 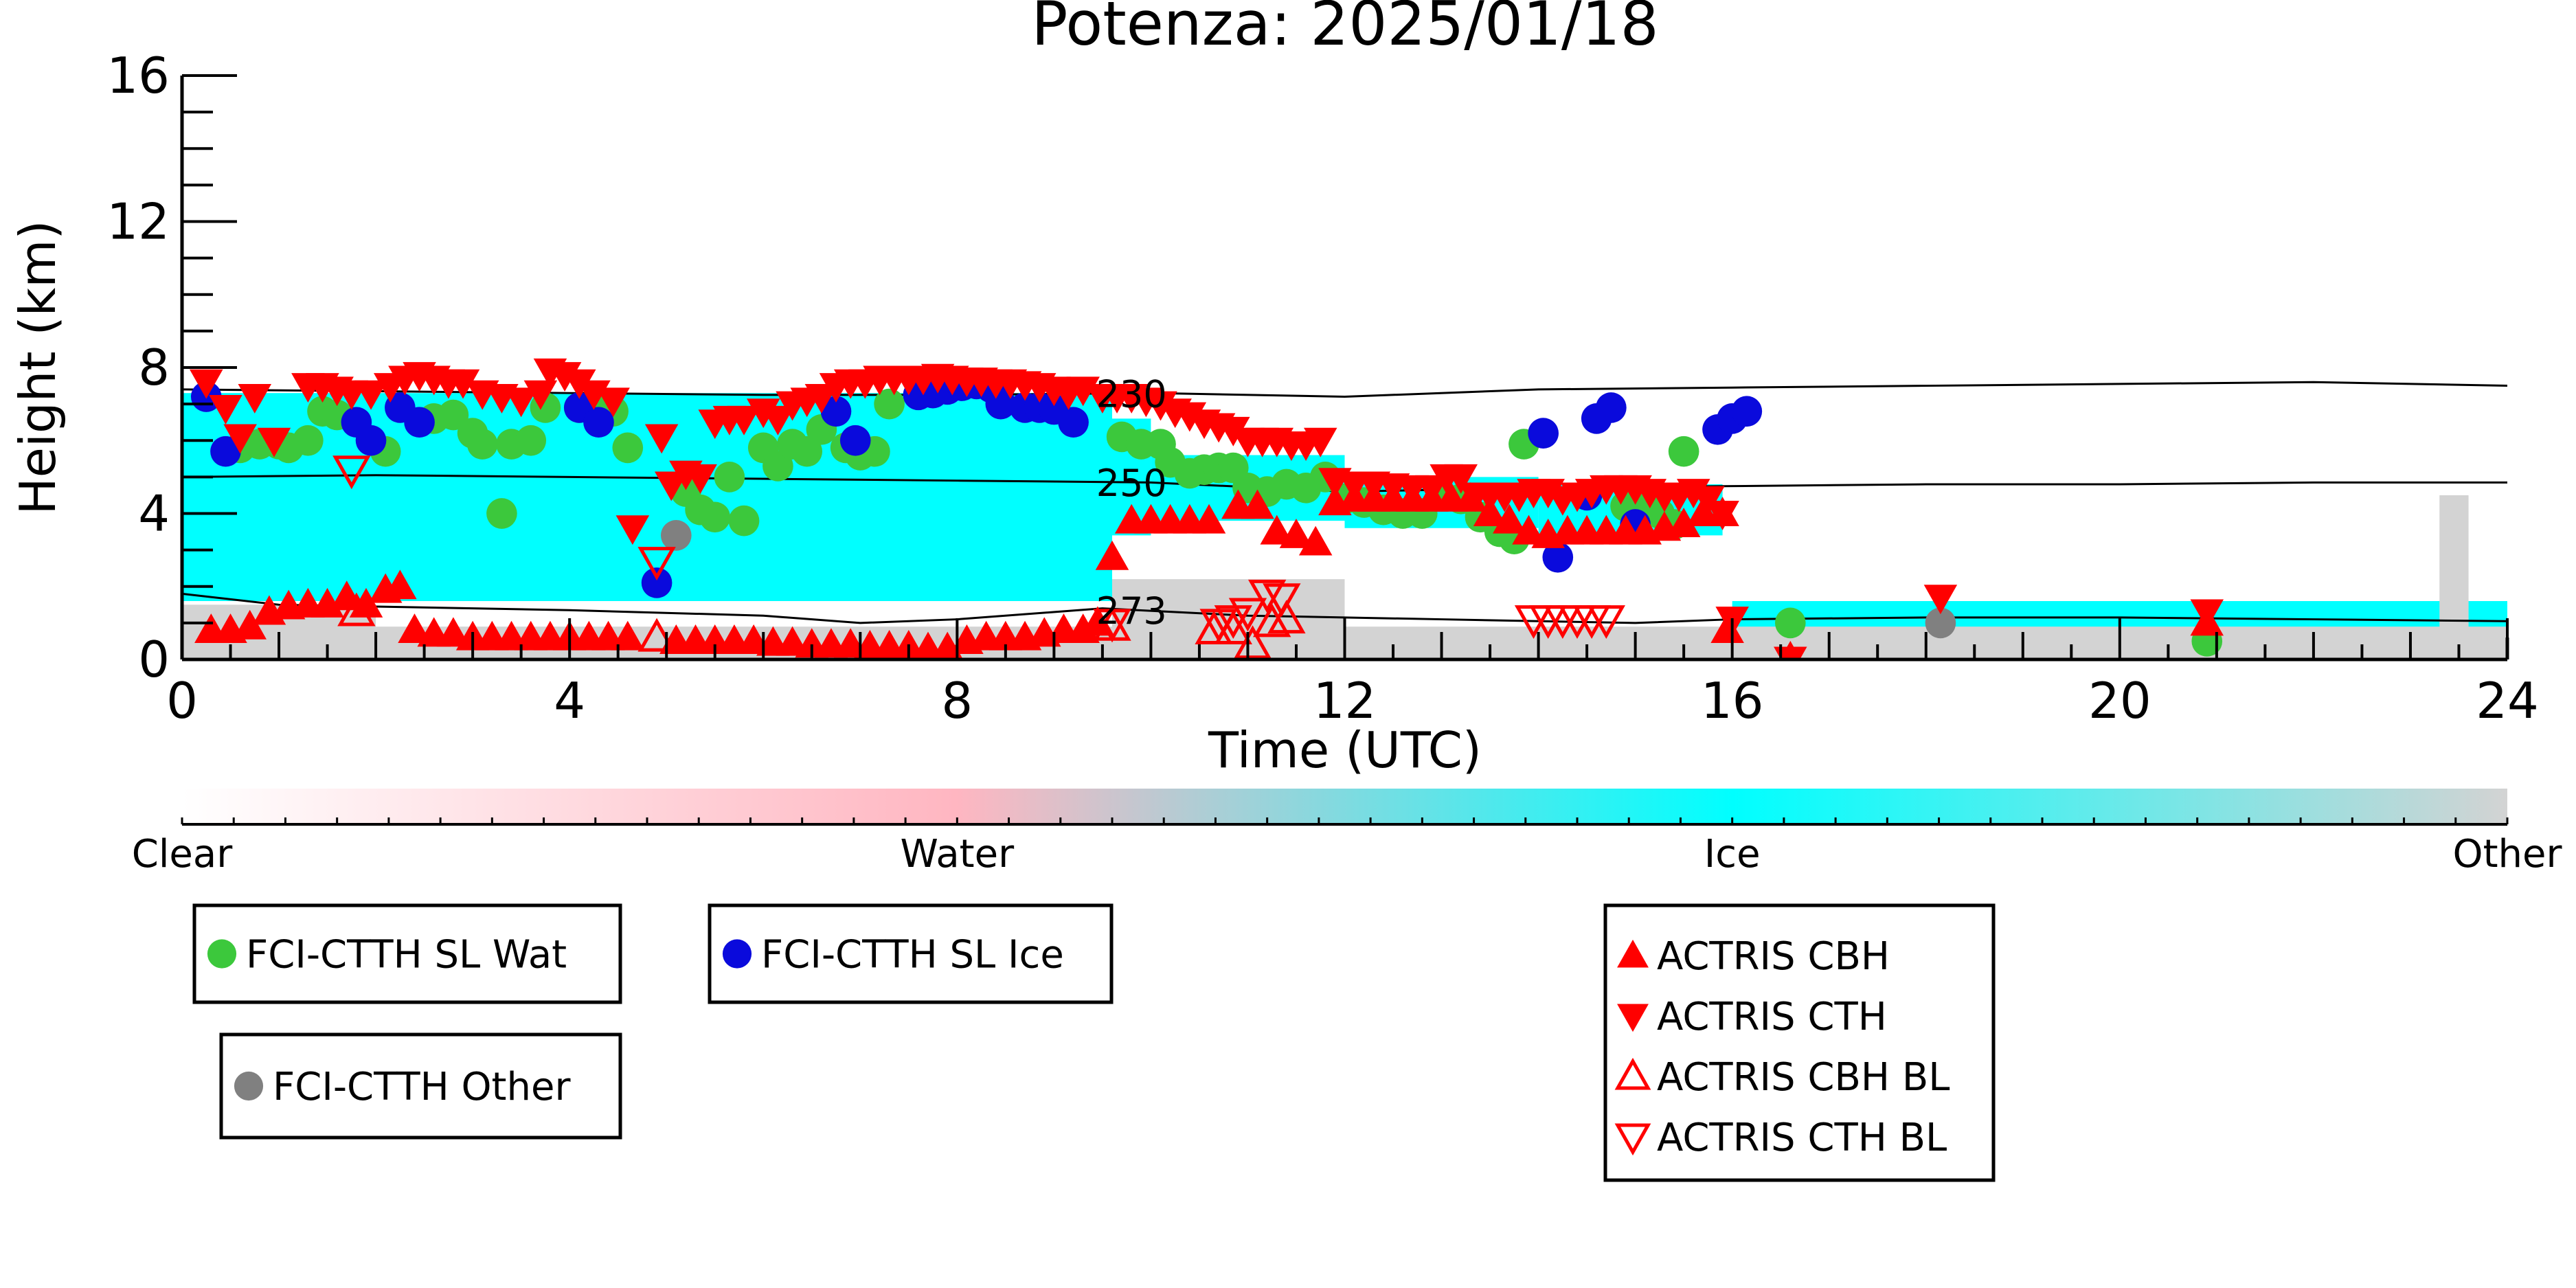 What do you see at coordinates (1345, 701) in the screenshot?
I see `x-tick-label: 12` at bounding box center [1345, 701].